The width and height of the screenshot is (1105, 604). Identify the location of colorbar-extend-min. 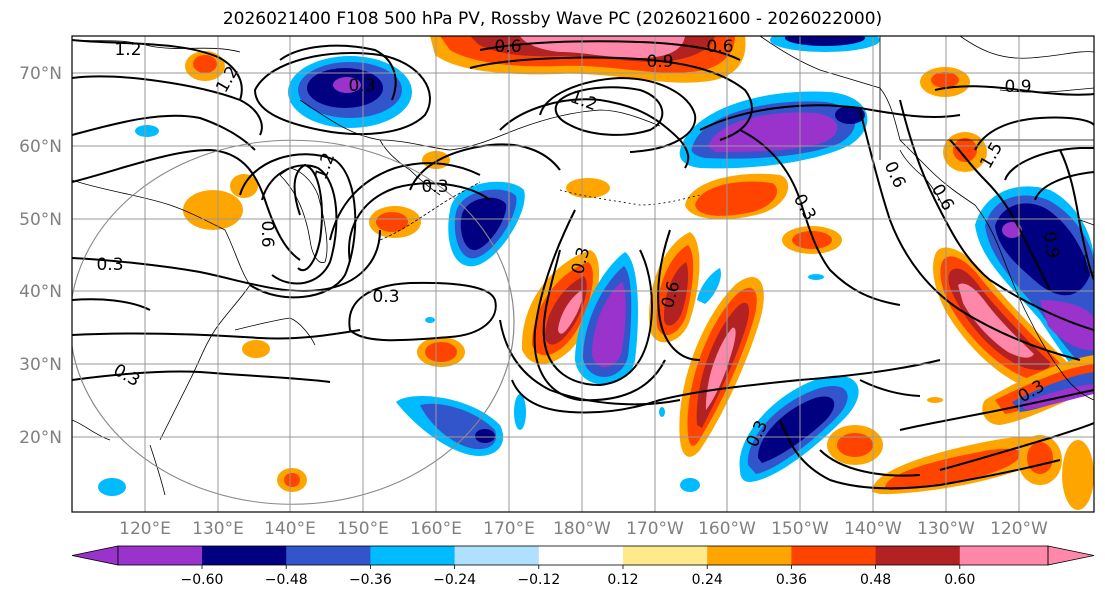
(95, 555).